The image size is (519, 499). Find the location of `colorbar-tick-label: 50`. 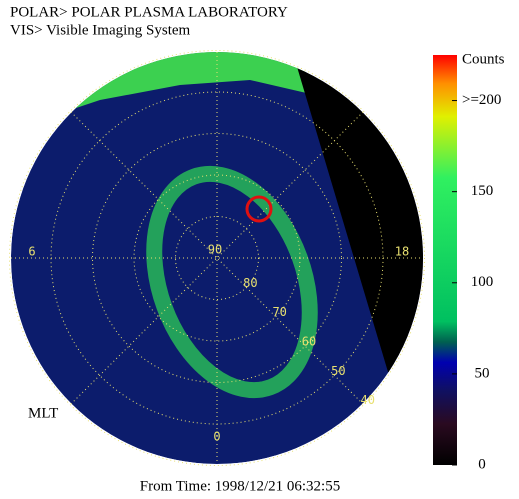

colorbar-tick-label: 50 is located at coordinates (482, 373).